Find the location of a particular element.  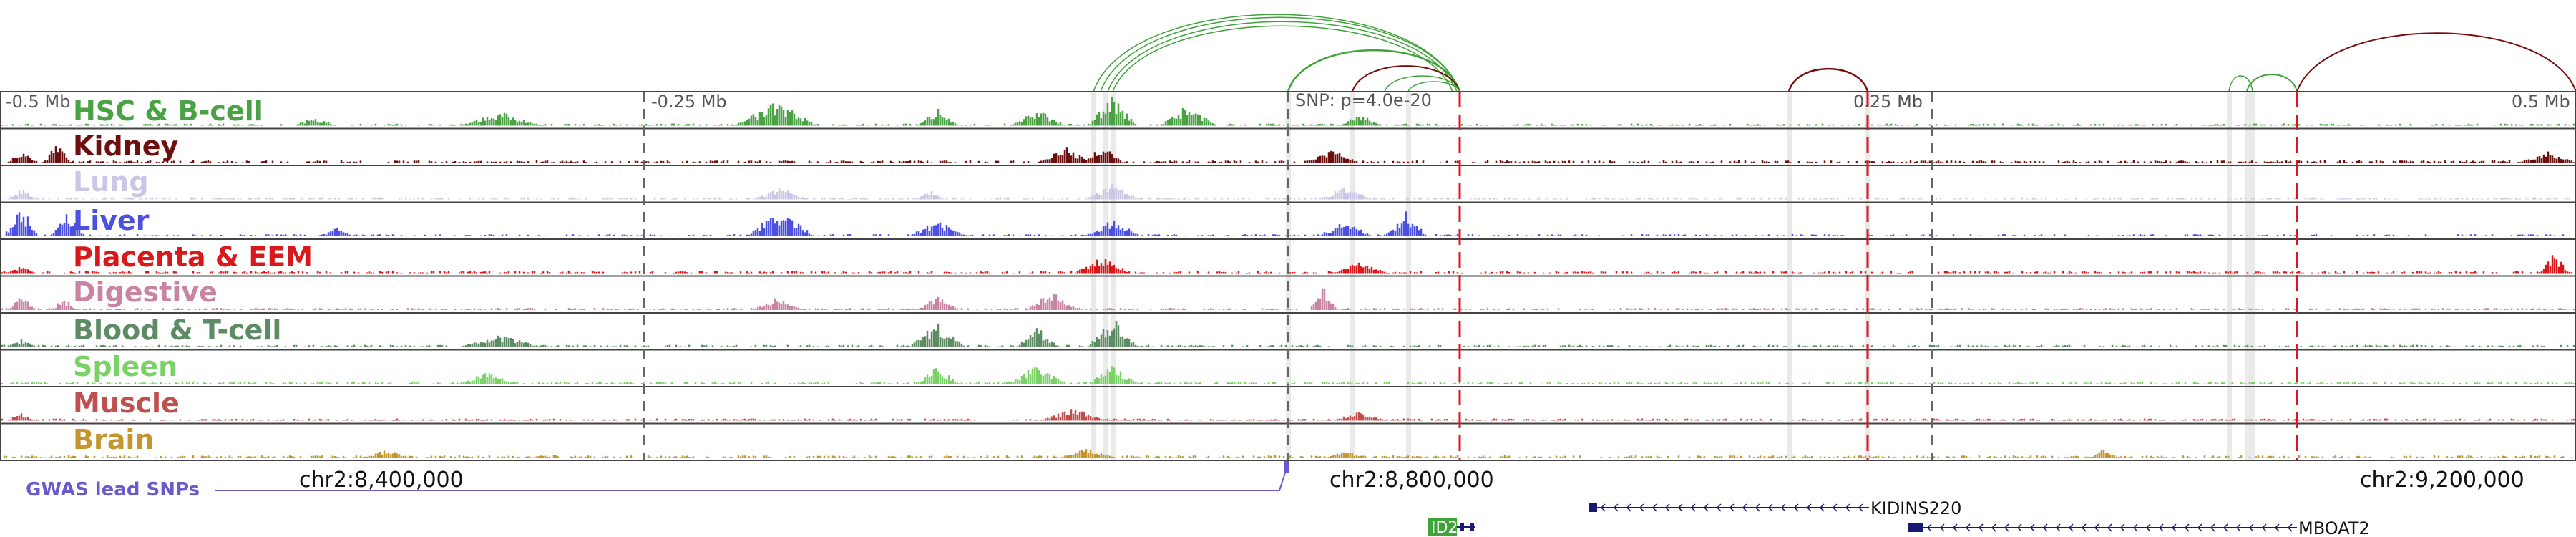

track-label-kidney: Kidney is located at coordinates (125, 146).